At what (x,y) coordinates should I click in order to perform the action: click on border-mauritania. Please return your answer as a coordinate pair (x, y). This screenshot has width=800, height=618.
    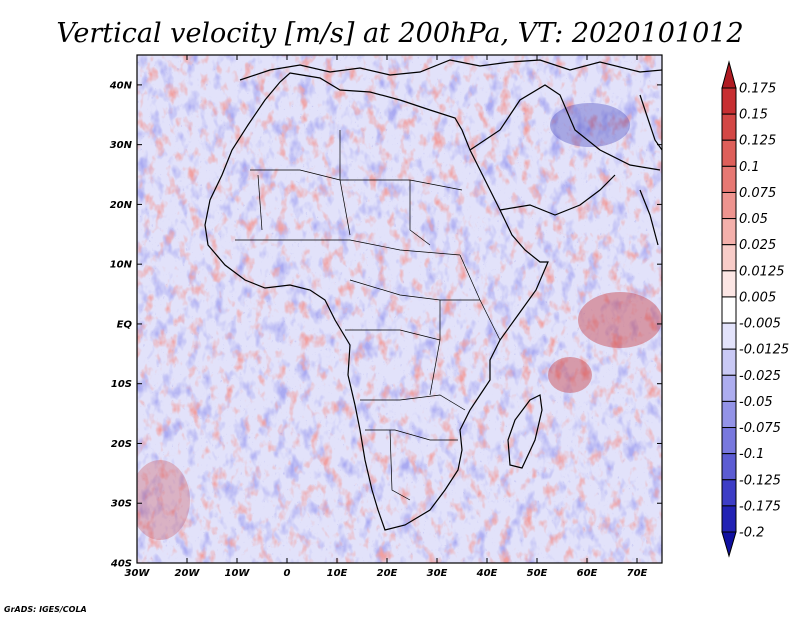
    Looking at the image, I should click on (260, 202).